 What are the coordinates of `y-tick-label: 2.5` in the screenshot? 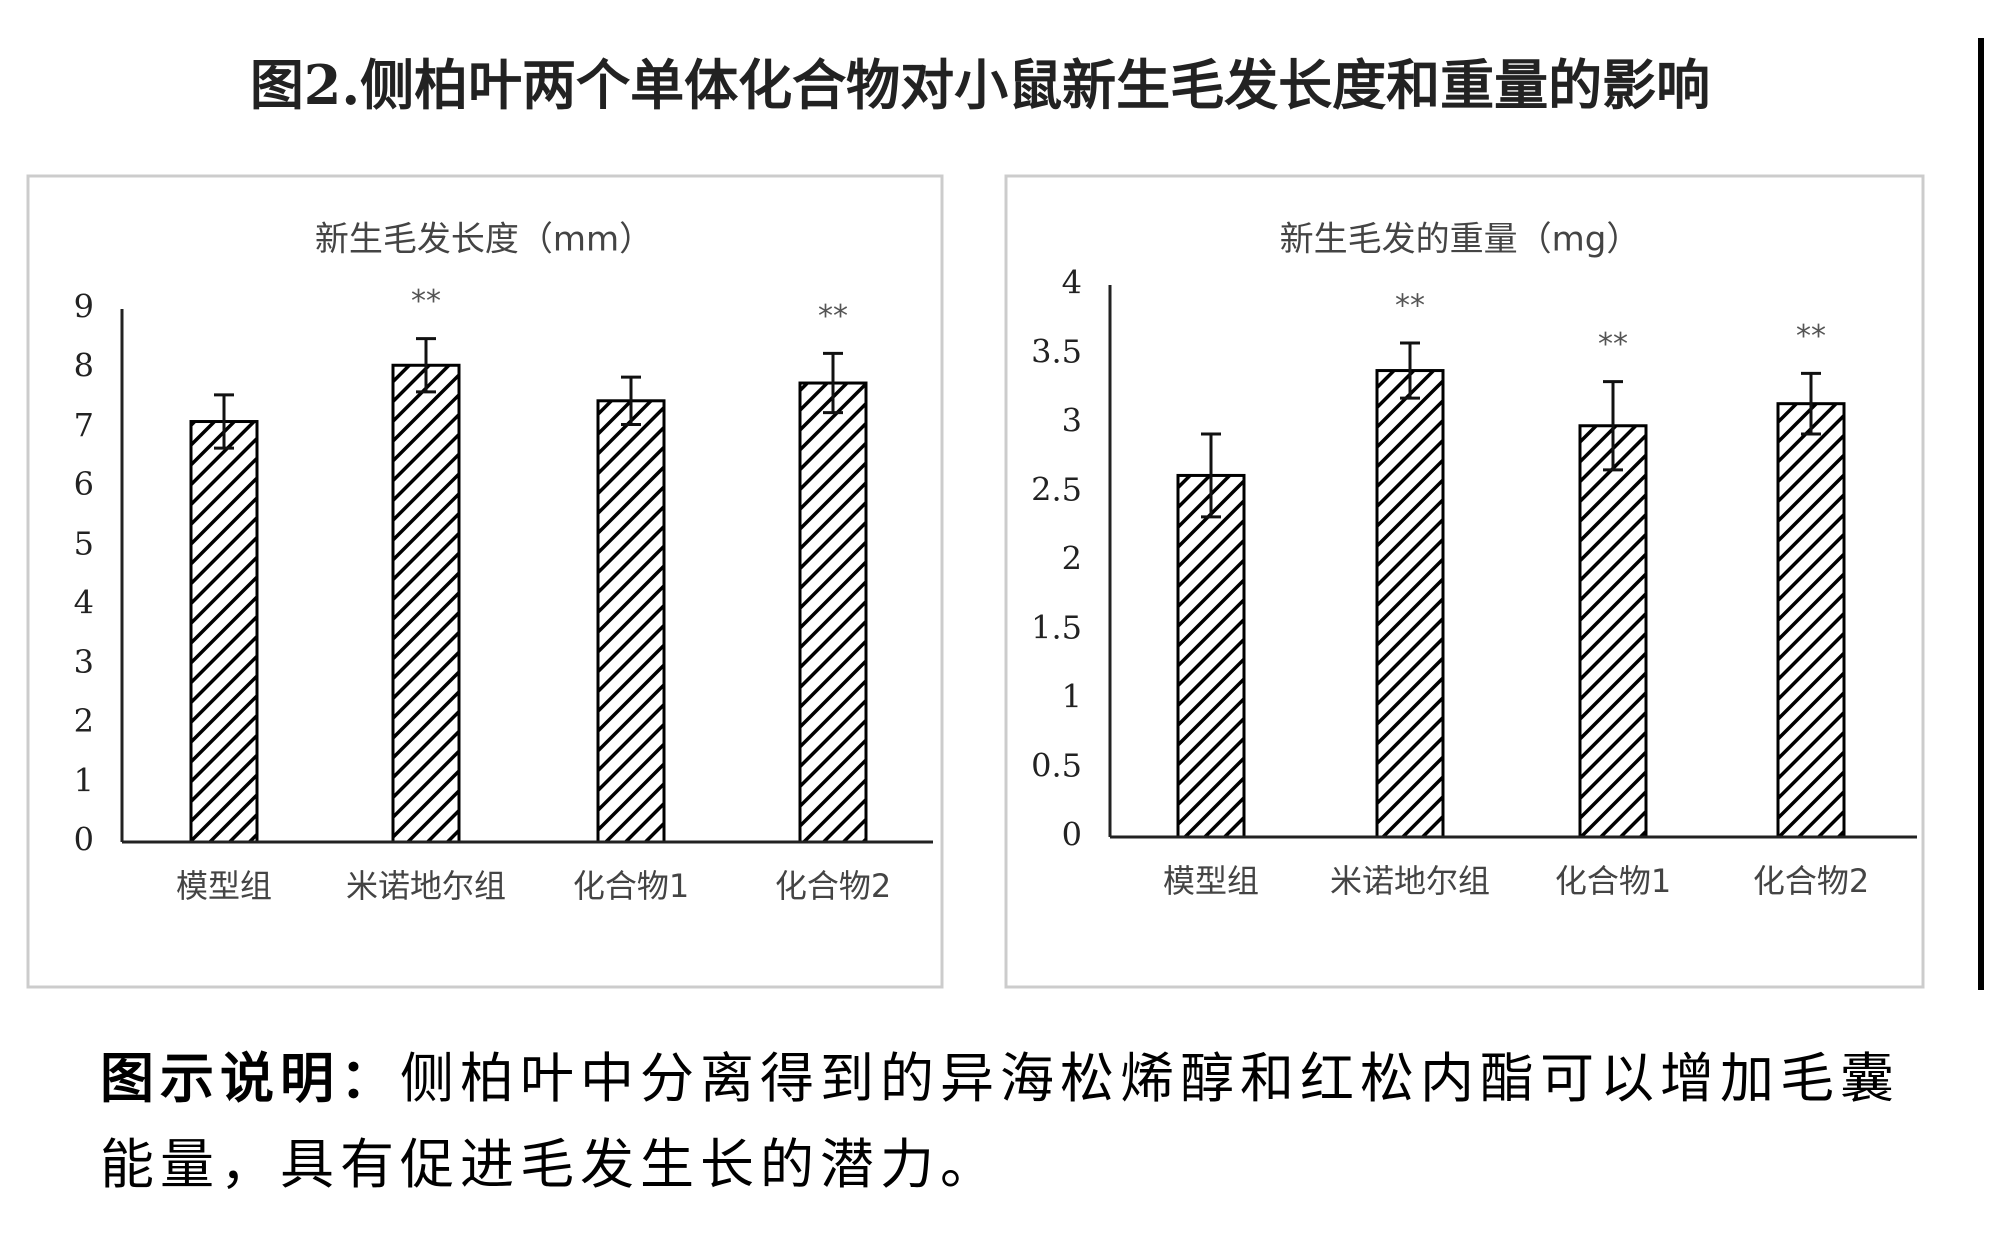 It's located at (1056, 490).